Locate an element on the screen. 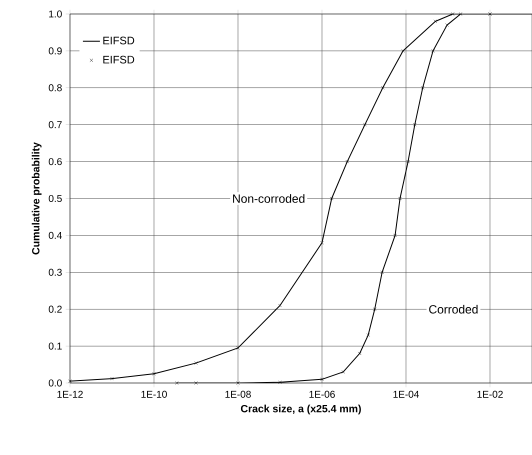 This screenshot has height=455, width=532. annotation: Corroded is located at coordinates (453, 309).